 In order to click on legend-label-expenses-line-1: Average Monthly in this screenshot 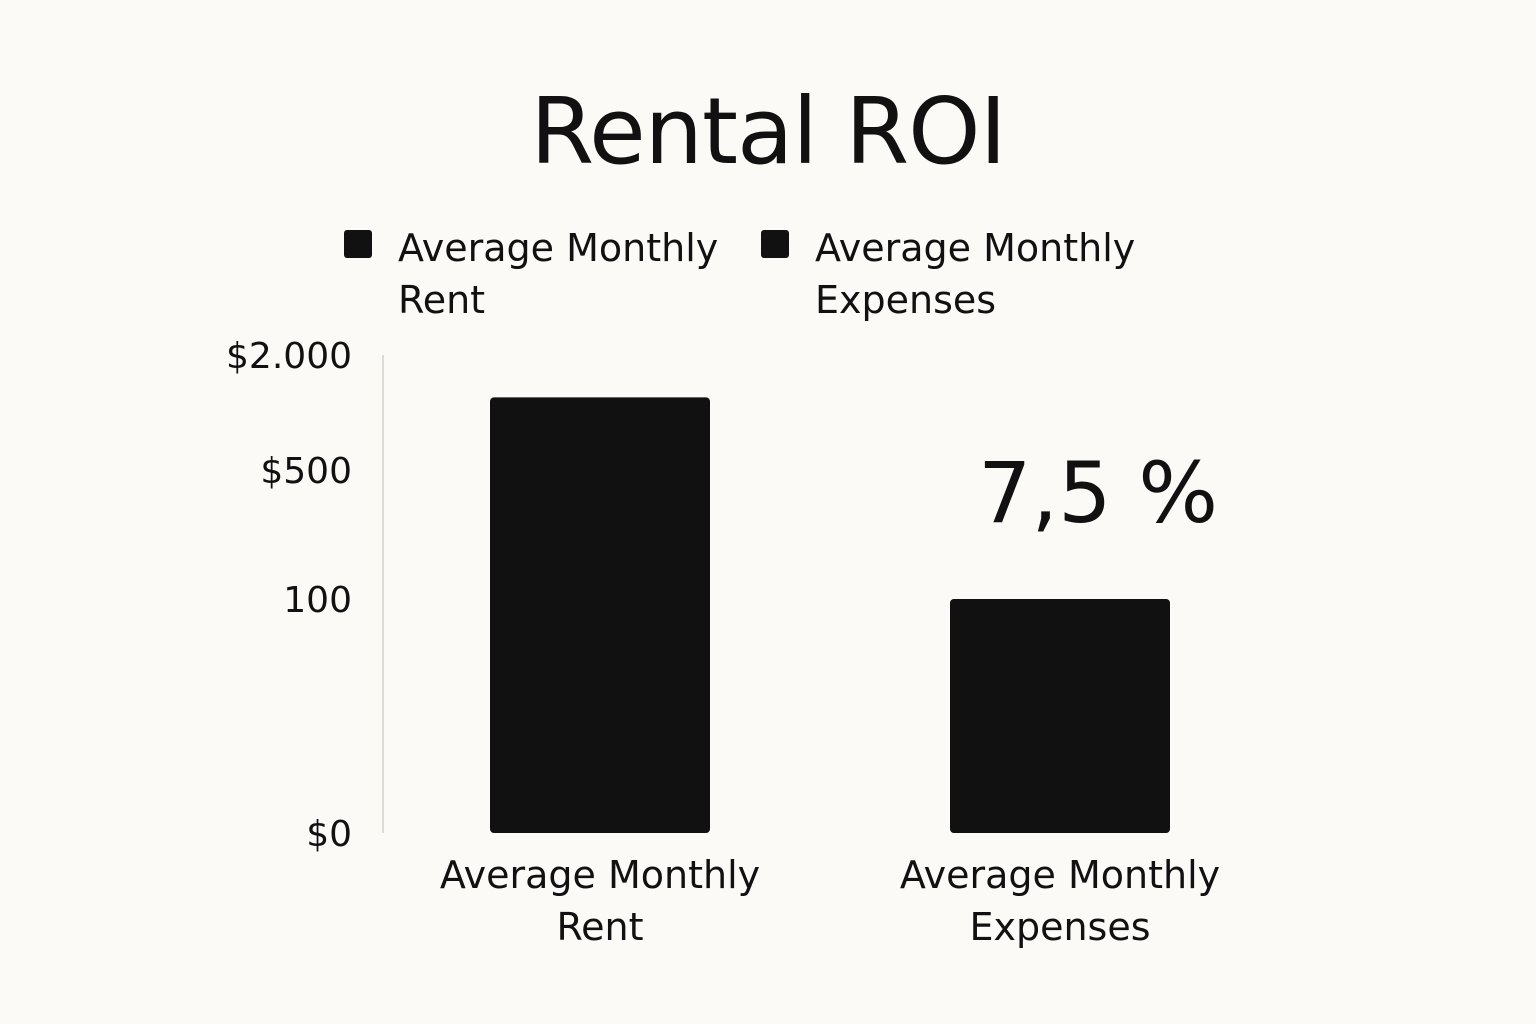, I will do `click(975, 248)`.